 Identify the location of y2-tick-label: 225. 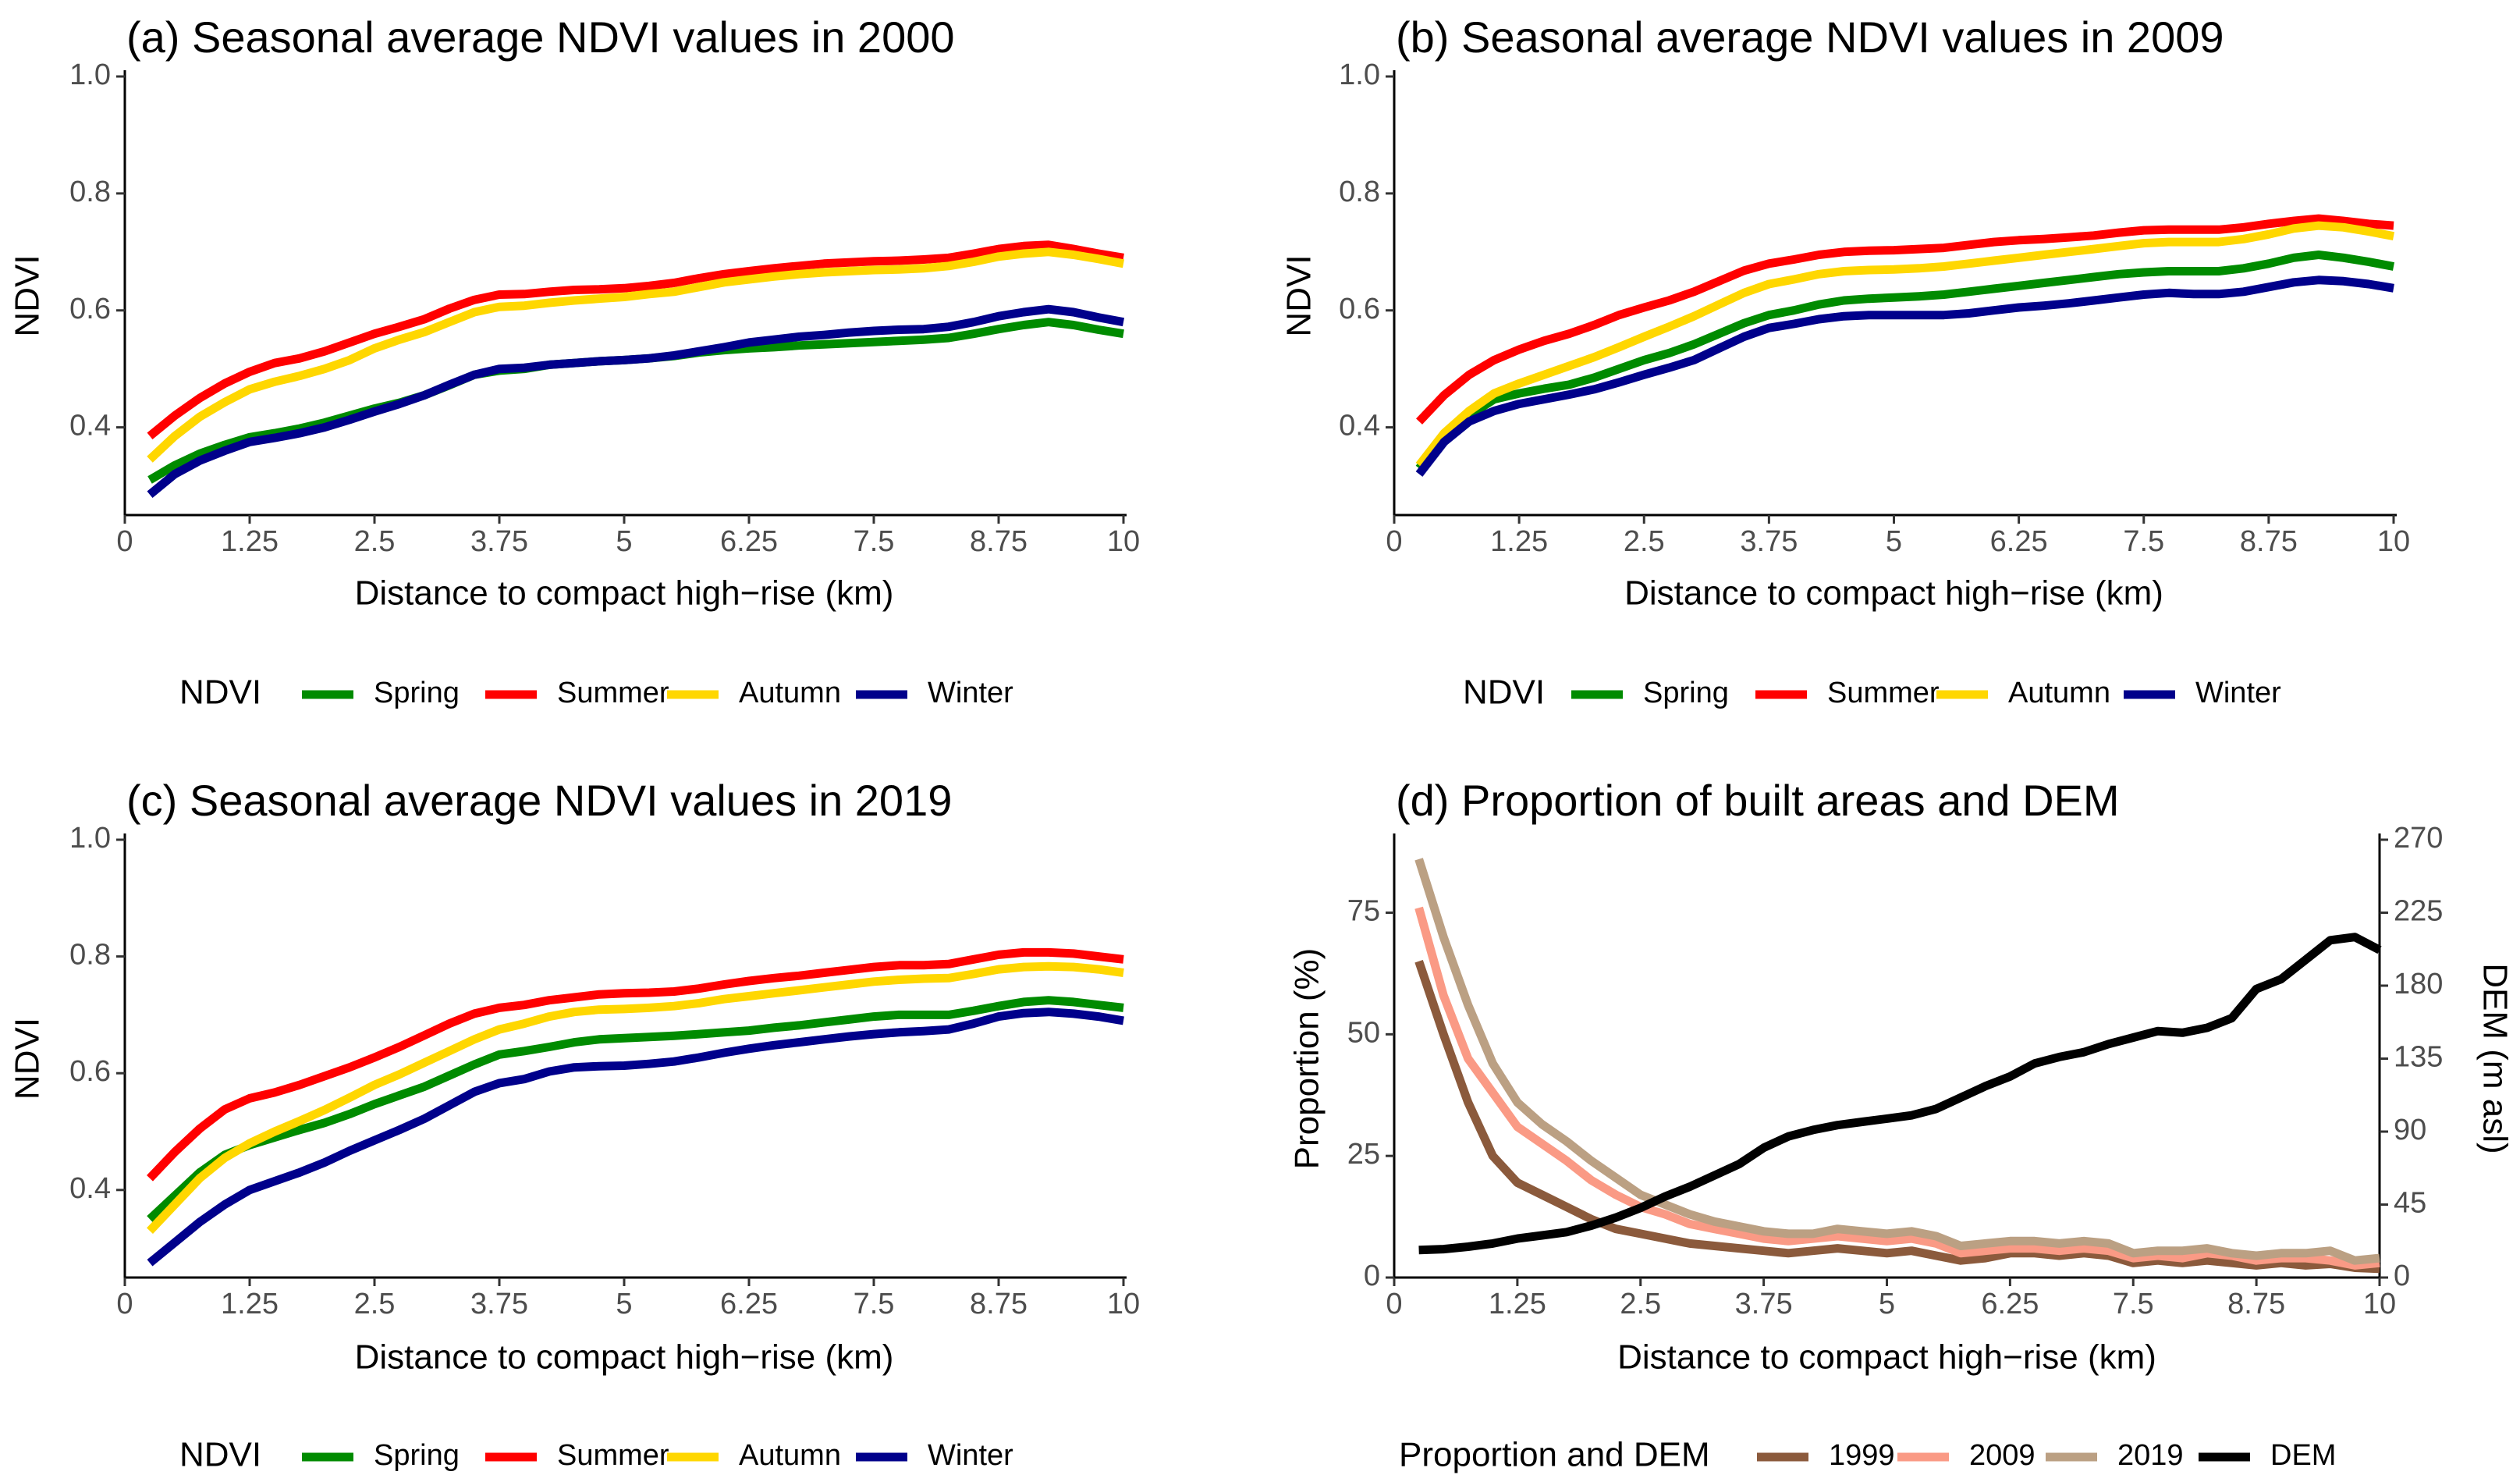
(2418, 911).